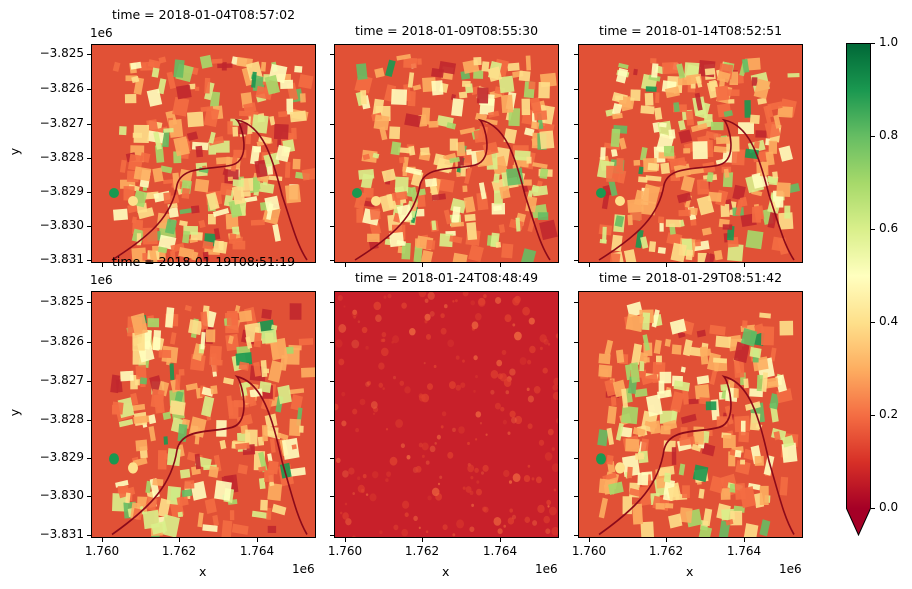 The height and width of the screenshot is (589, 912). I want to click on colorbar-tick-label: 1.0, so click(889, 42).